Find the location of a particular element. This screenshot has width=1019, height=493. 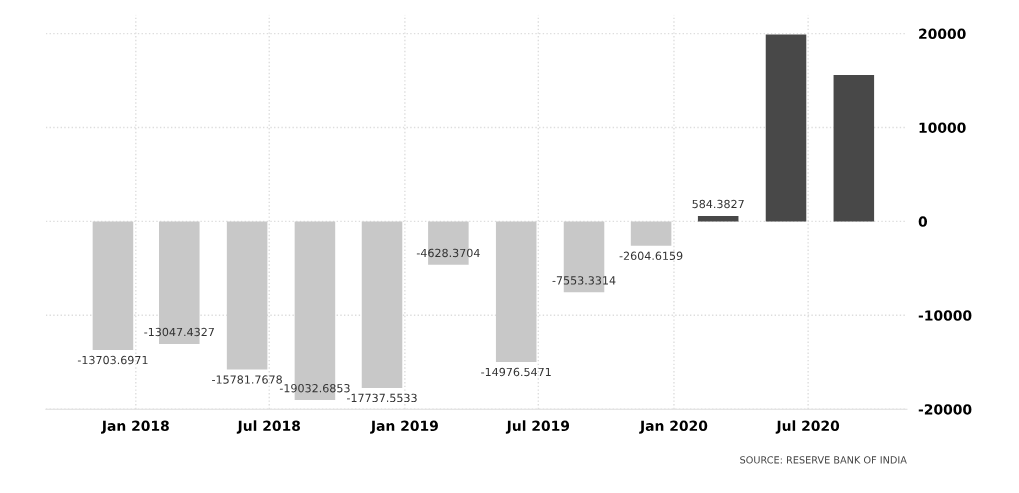

y-tick-label: -10000 is located at coordinates (945, 315).